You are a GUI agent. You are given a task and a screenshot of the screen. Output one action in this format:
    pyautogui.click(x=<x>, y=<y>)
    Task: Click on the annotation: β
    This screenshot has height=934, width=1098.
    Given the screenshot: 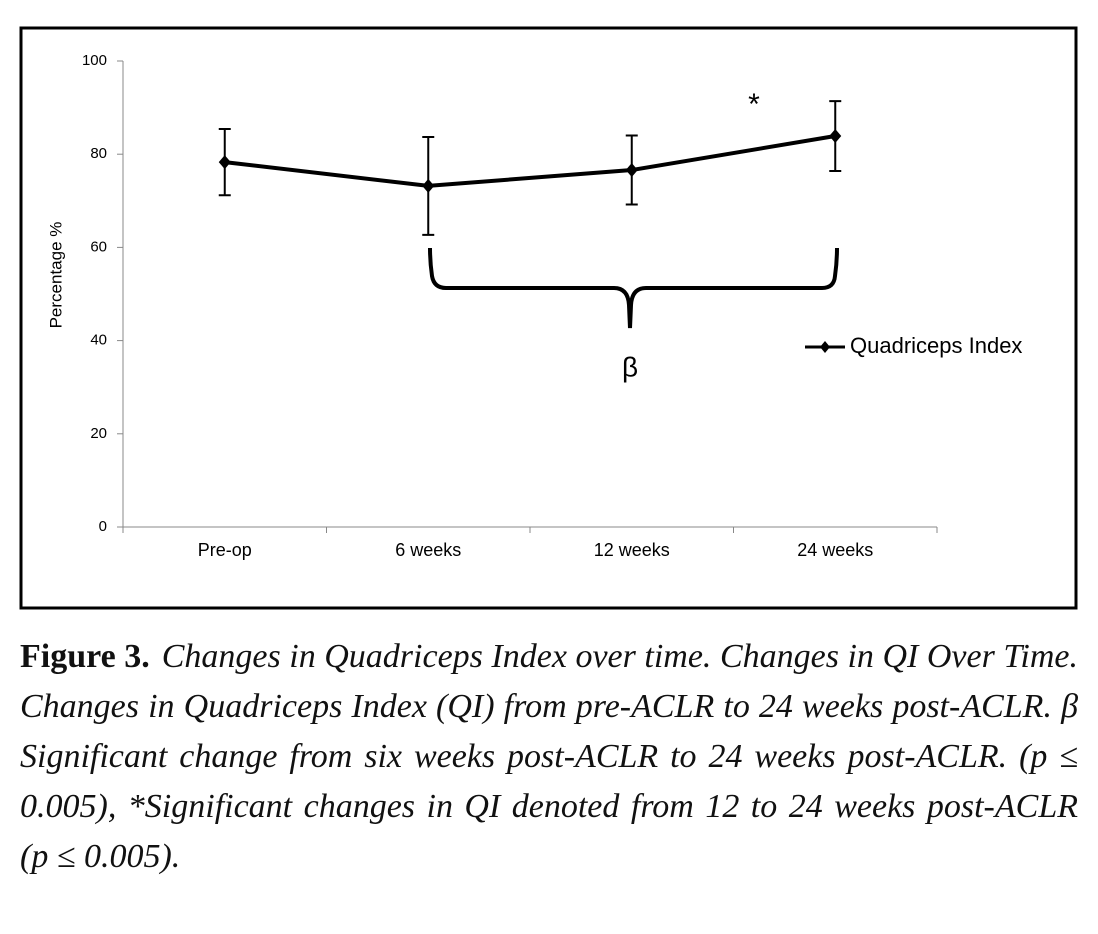 What is the action you would take?
    pyautogui.click(x=630, y=366)
    